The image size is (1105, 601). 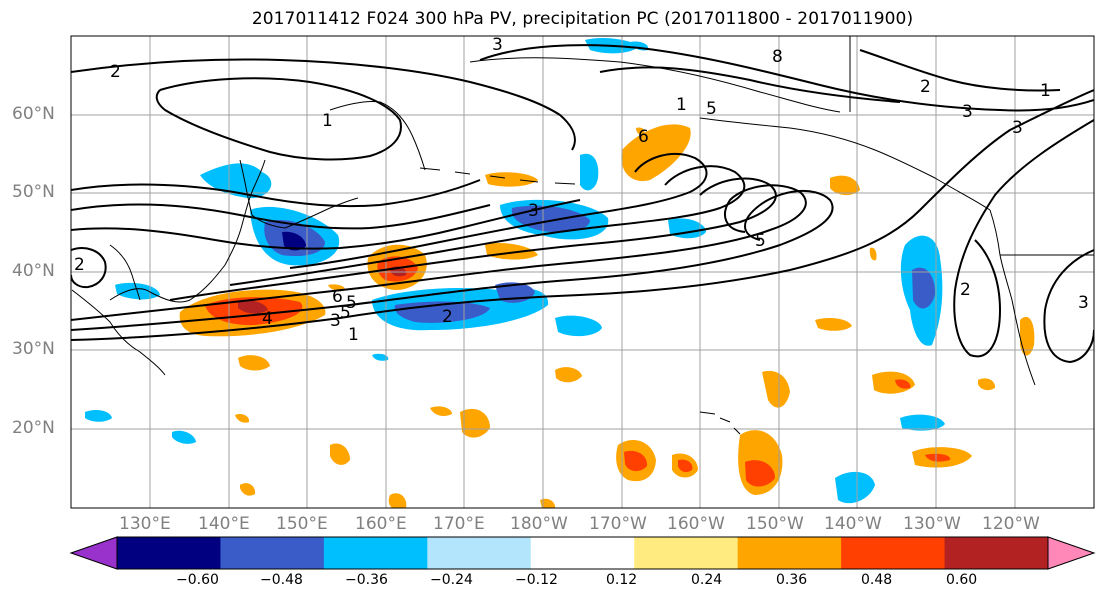 I want to click on neg-anomaly-small-a, so click(x=578, y=326).